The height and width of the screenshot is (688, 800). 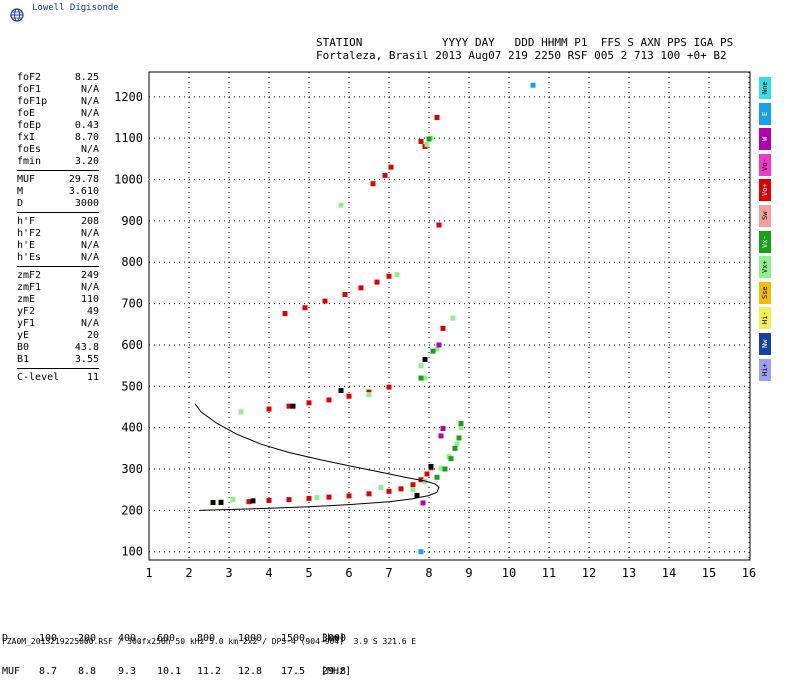 I want to click on x-tick-label: 15, so click(x=709, y=573).